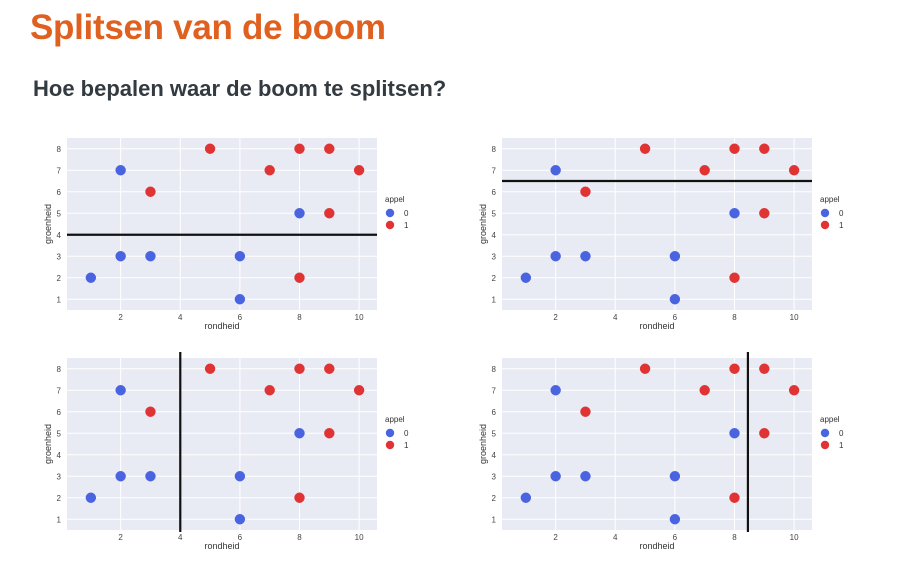 Image resolution: width=920 pixels, height=562 pixels. I want to click on page-subtitle: Hoe bepalen waar de boom te splitsen?, so click(240, 88).